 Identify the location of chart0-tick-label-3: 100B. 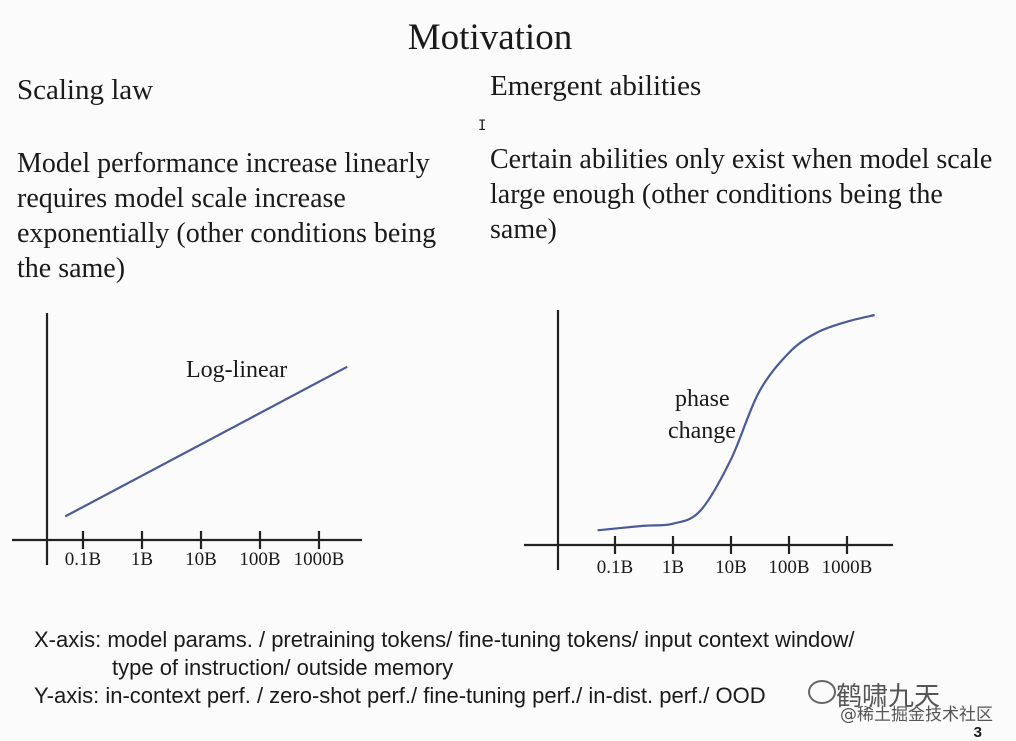
(259, 559).